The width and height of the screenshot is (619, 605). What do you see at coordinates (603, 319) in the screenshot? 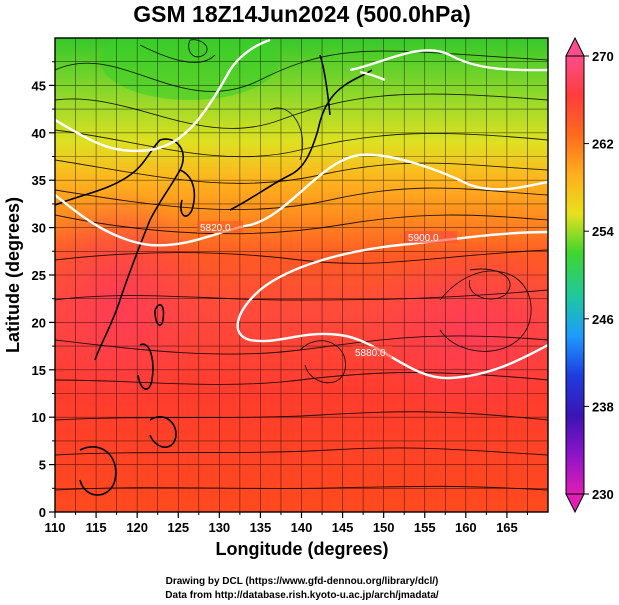
I see `colorbar-tick-label: 246` at bounding box center [603, 319].